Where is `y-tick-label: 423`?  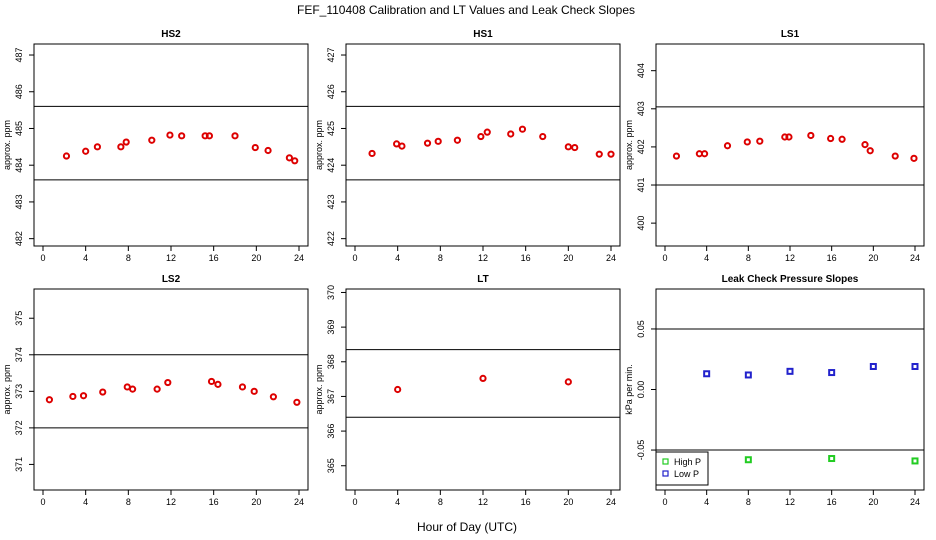 y-tick-label: 423 is located at coordinates (331, 201).